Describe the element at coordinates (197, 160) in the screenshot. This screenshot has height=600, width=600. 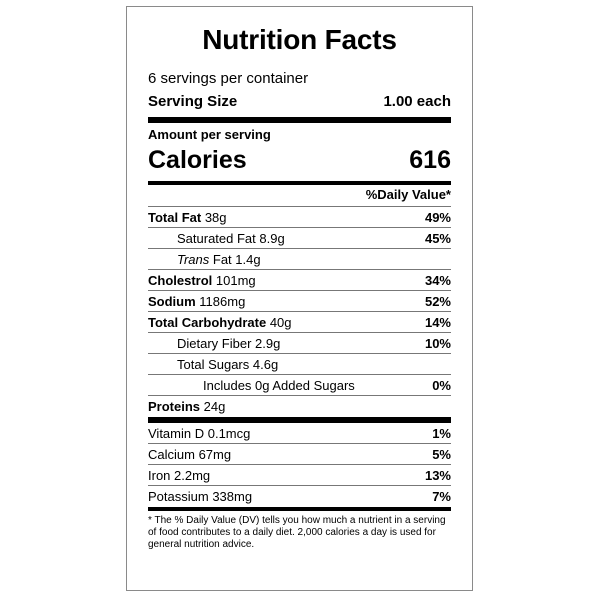
I see `calories-label: Calories` at that location.